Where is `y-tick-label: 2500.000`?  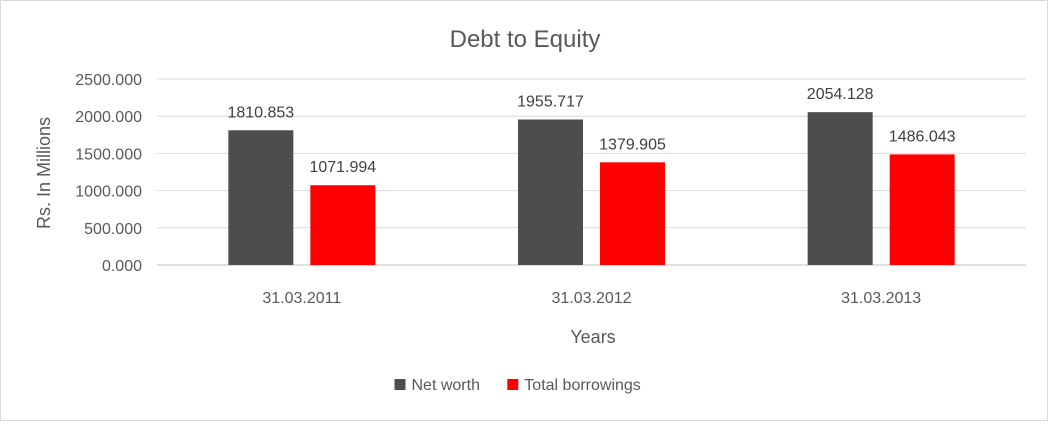
y-tick-label: 2500.000 is located at coordinates (108, 80).